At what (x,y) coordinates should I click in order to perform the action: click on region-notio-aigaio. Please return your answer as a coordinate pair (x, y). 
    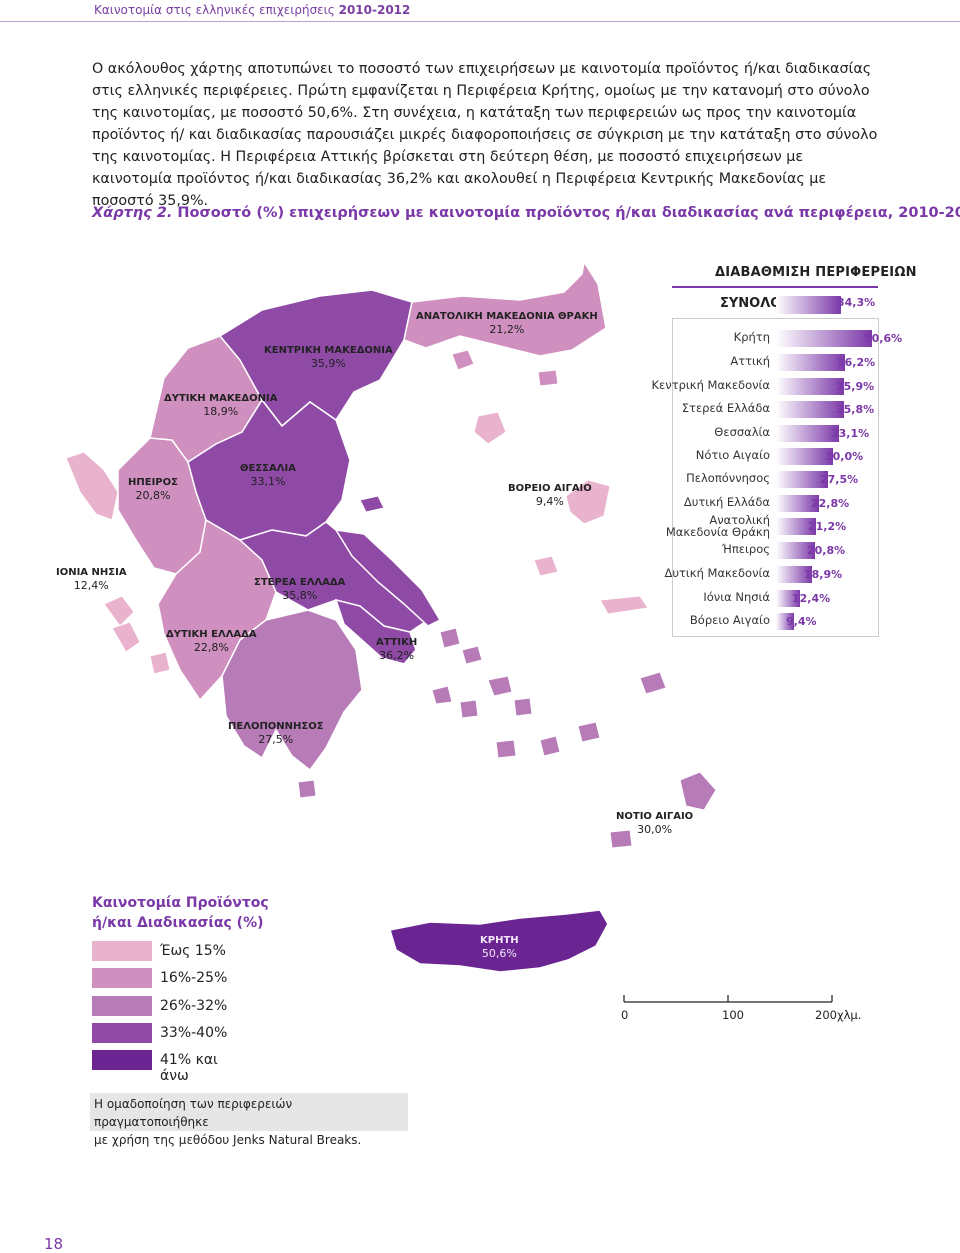
    Looking at the image, I should click on (574, 738).